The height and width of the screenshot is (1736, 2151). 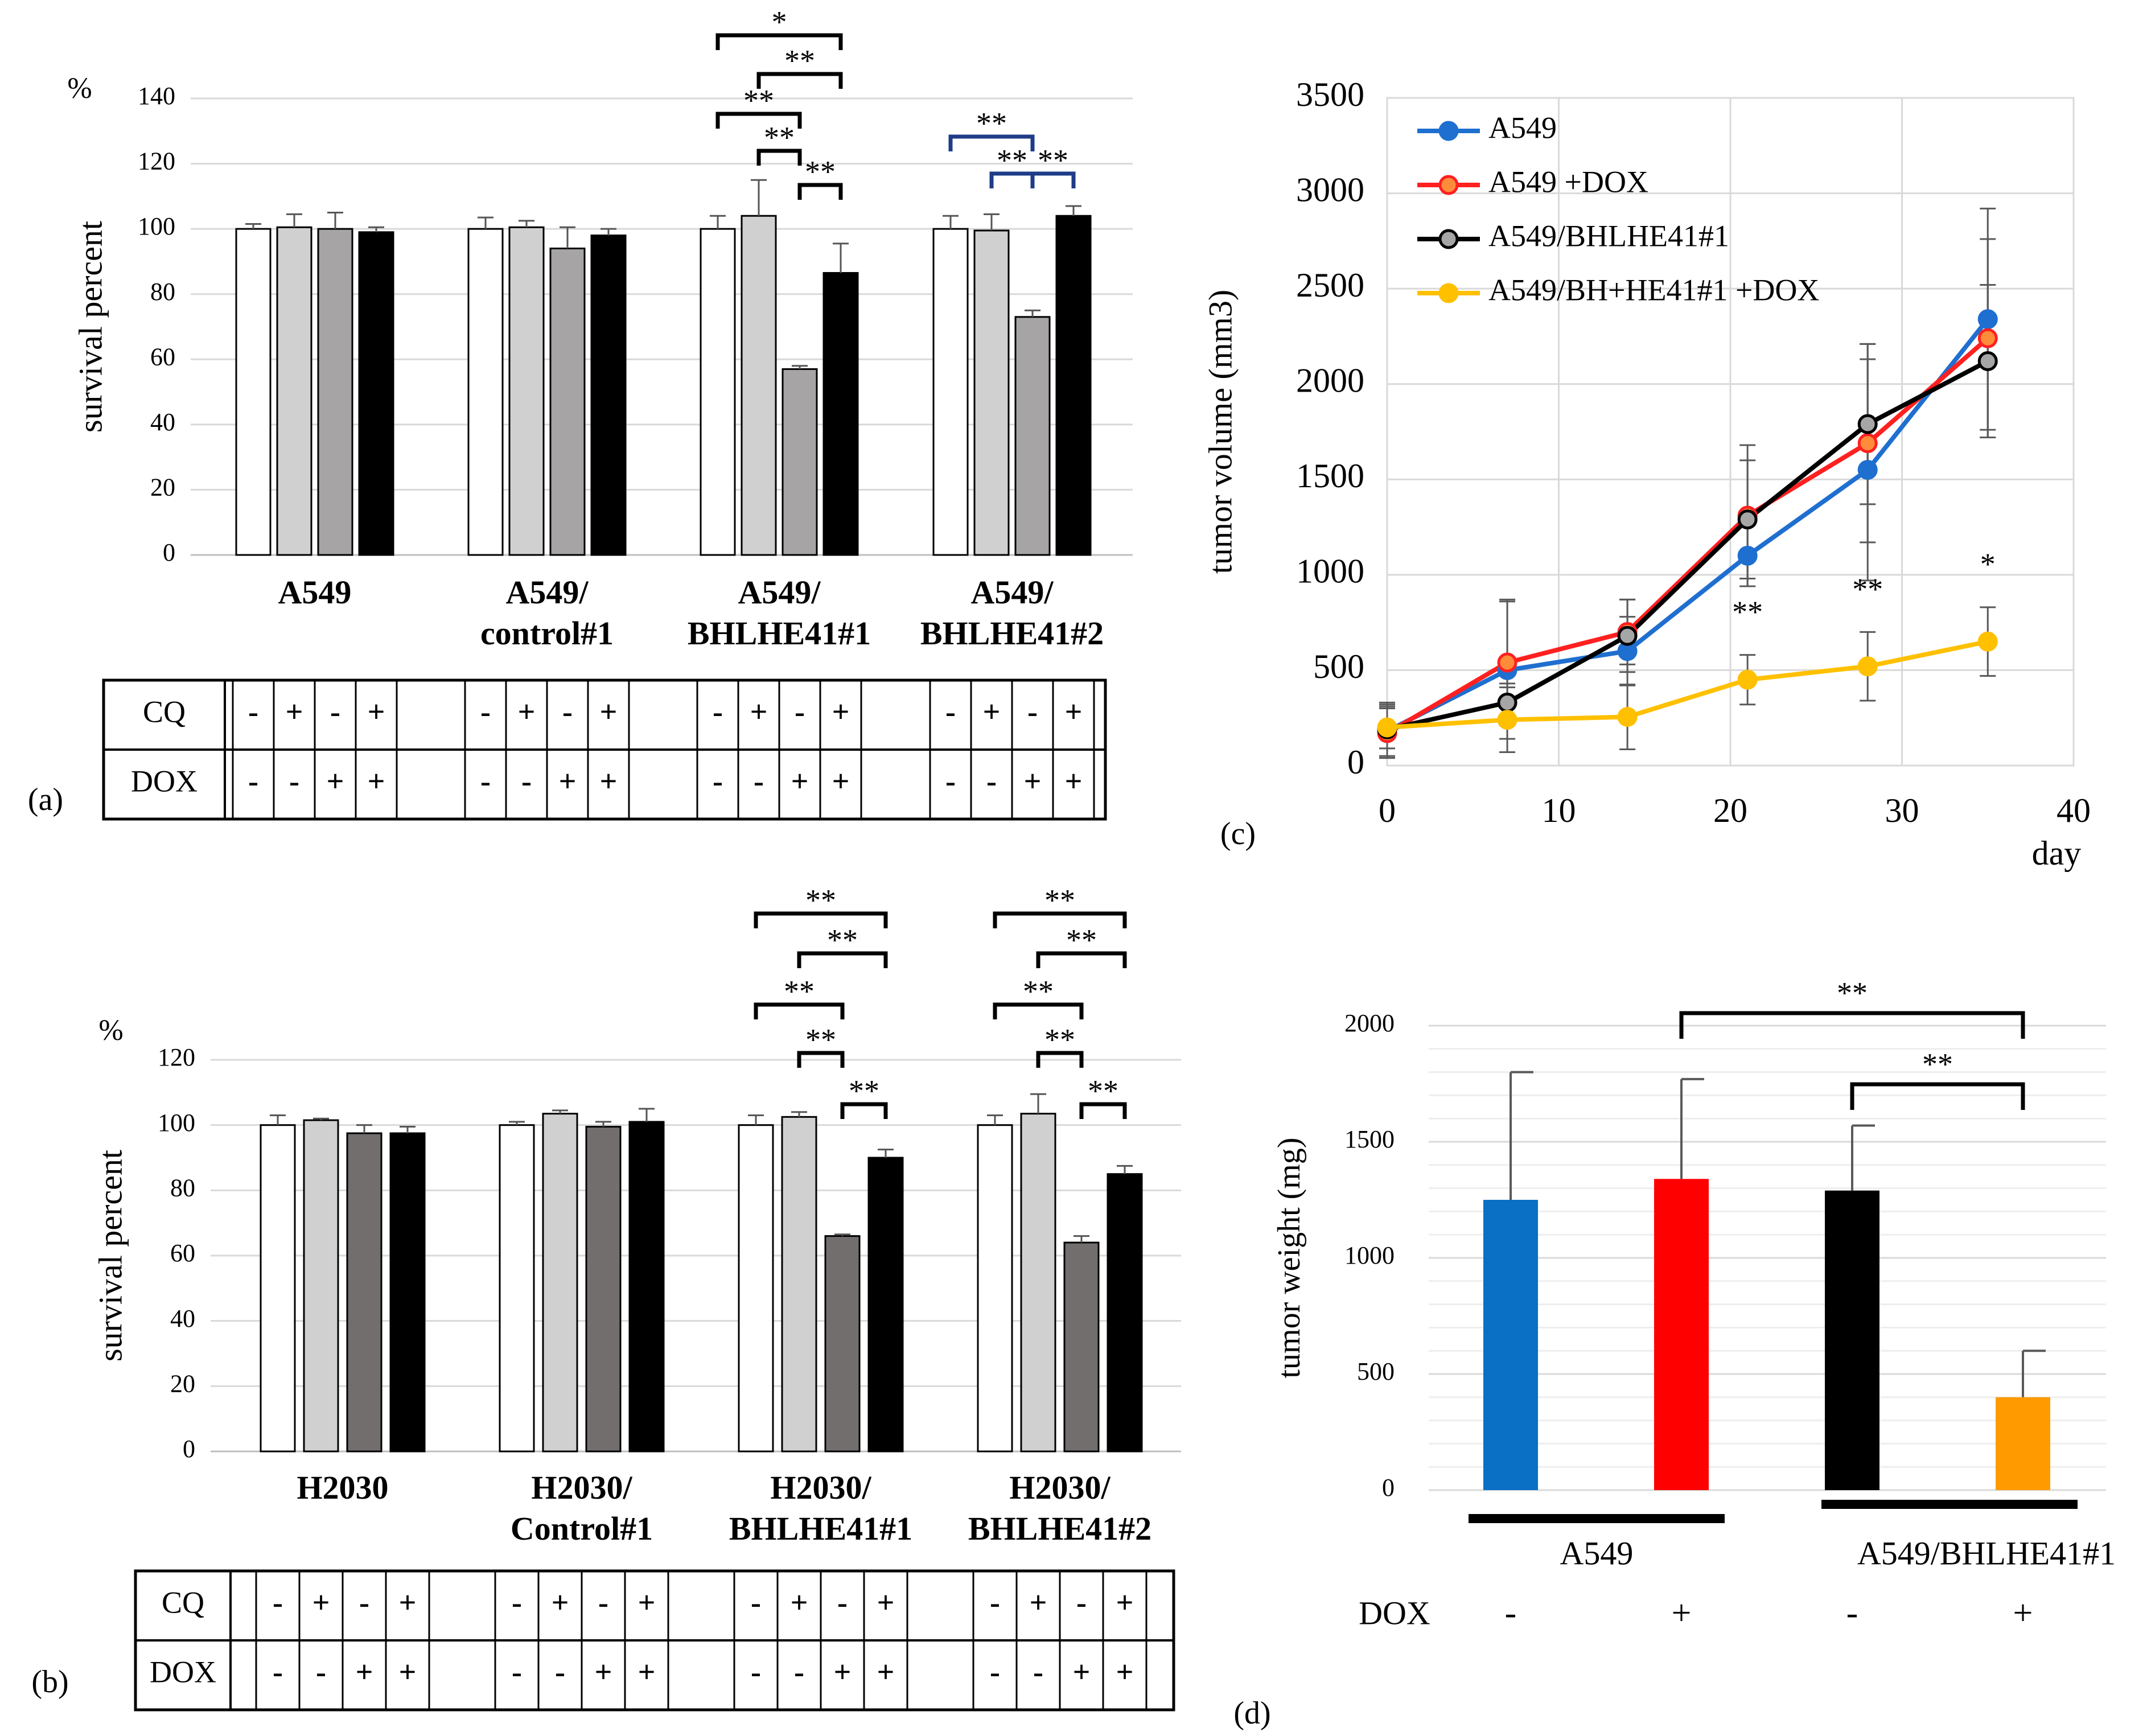 I want to click on y-tick-label: 500, so click(x=1376, y=1371).